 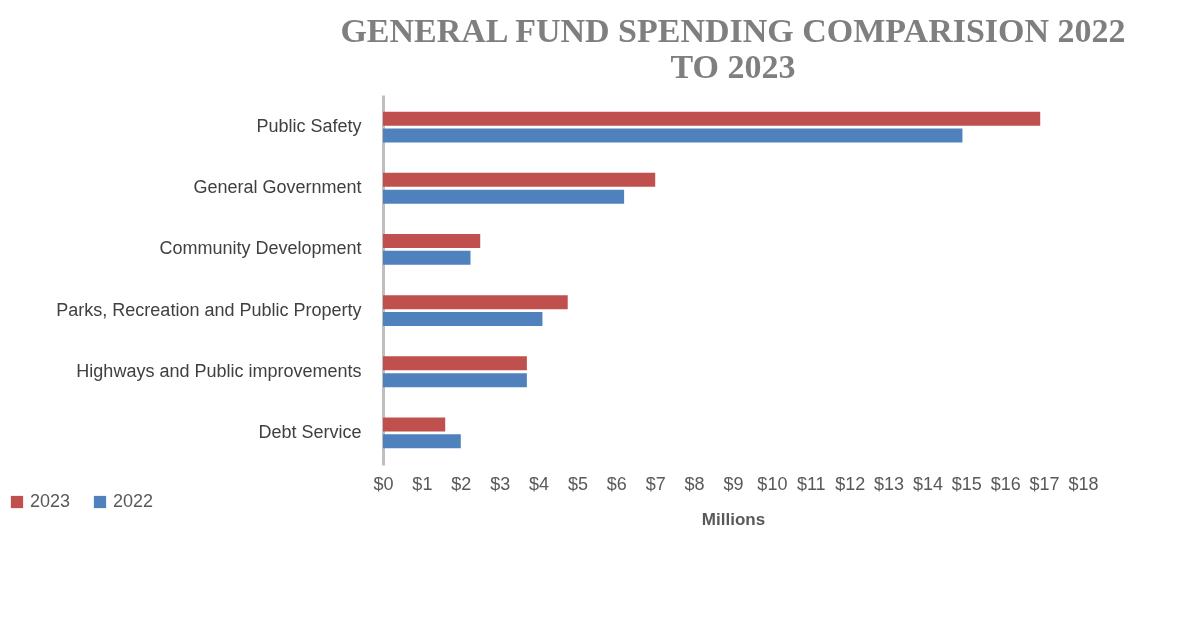 What do you see at coordinates (422, 483) in the screenshot?
I see `x-tick-label: $1` at bounding box center [422, 483].